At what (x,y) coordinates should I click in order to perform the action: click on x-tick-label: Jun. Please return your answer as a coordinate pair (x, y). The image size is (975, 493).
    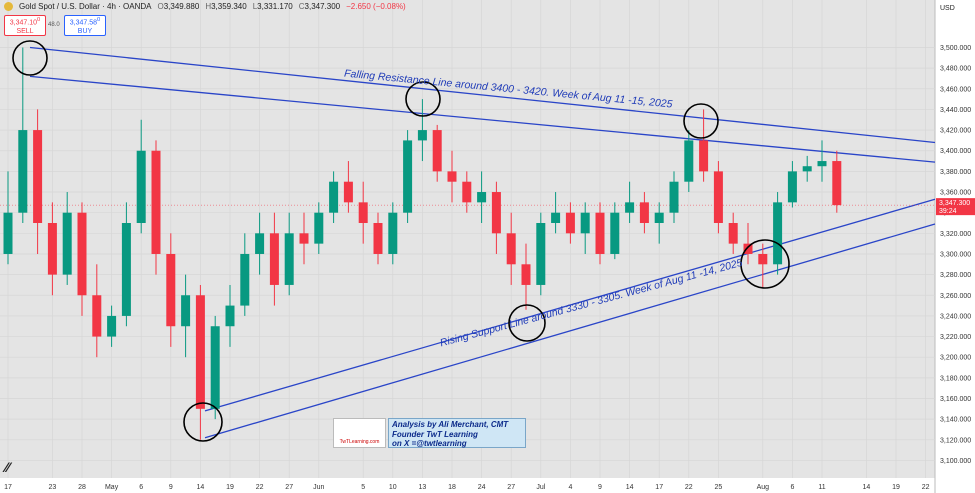
    Looking at the image, I should click on (318, 487).